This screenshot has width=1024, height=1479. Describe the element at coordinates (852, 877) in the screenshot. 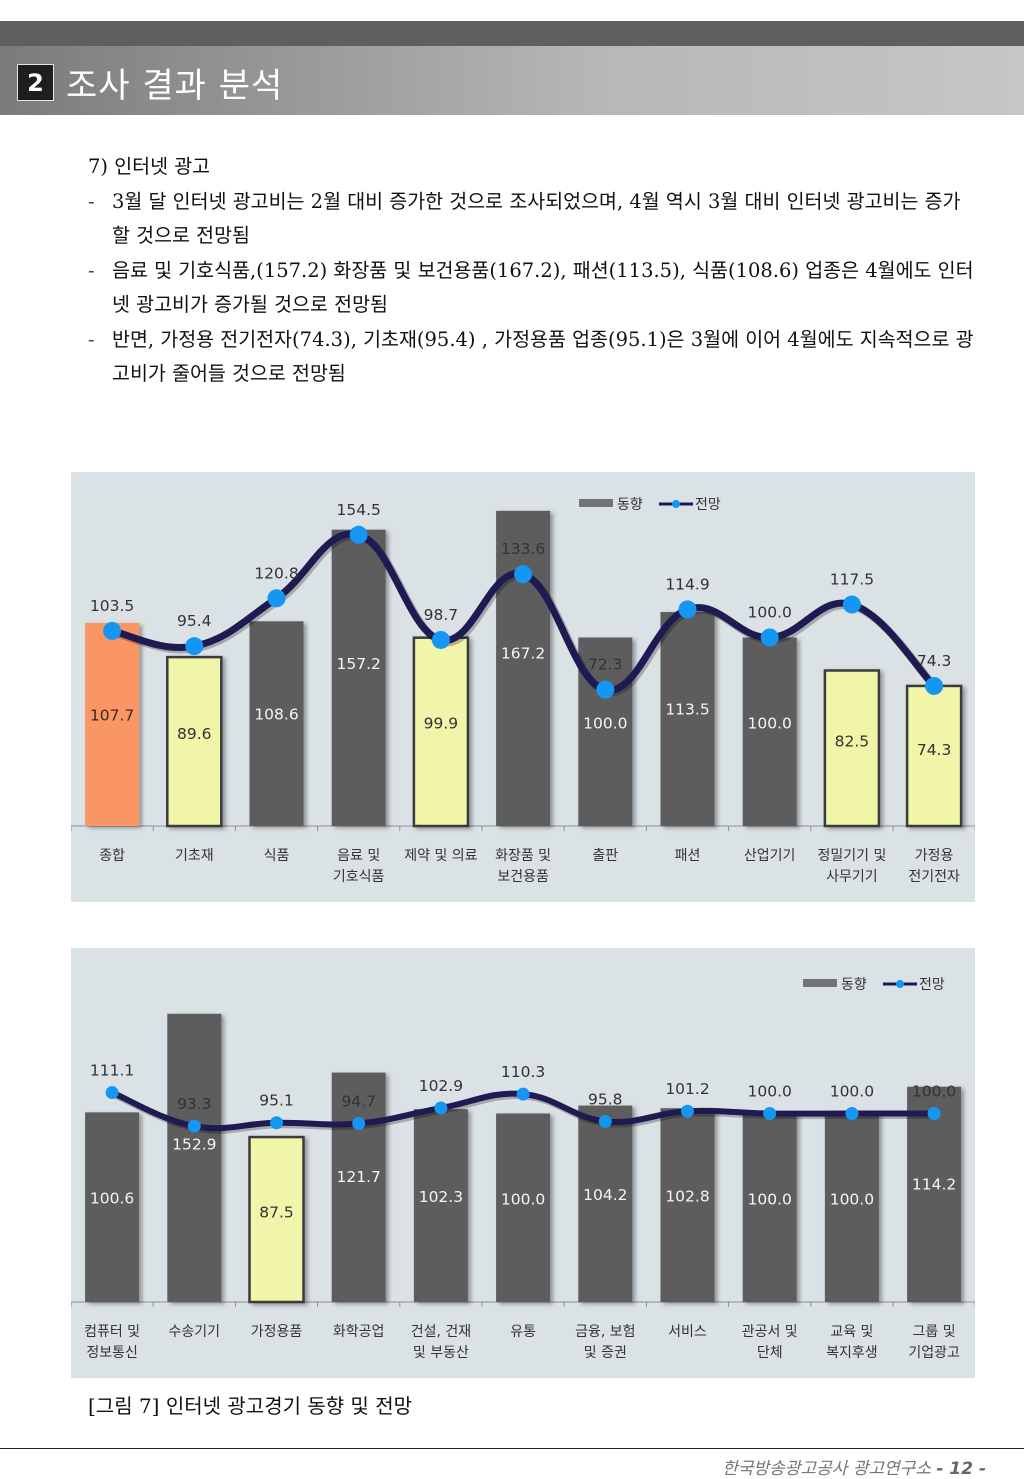

I see `category-label: 사무기기` at that location.